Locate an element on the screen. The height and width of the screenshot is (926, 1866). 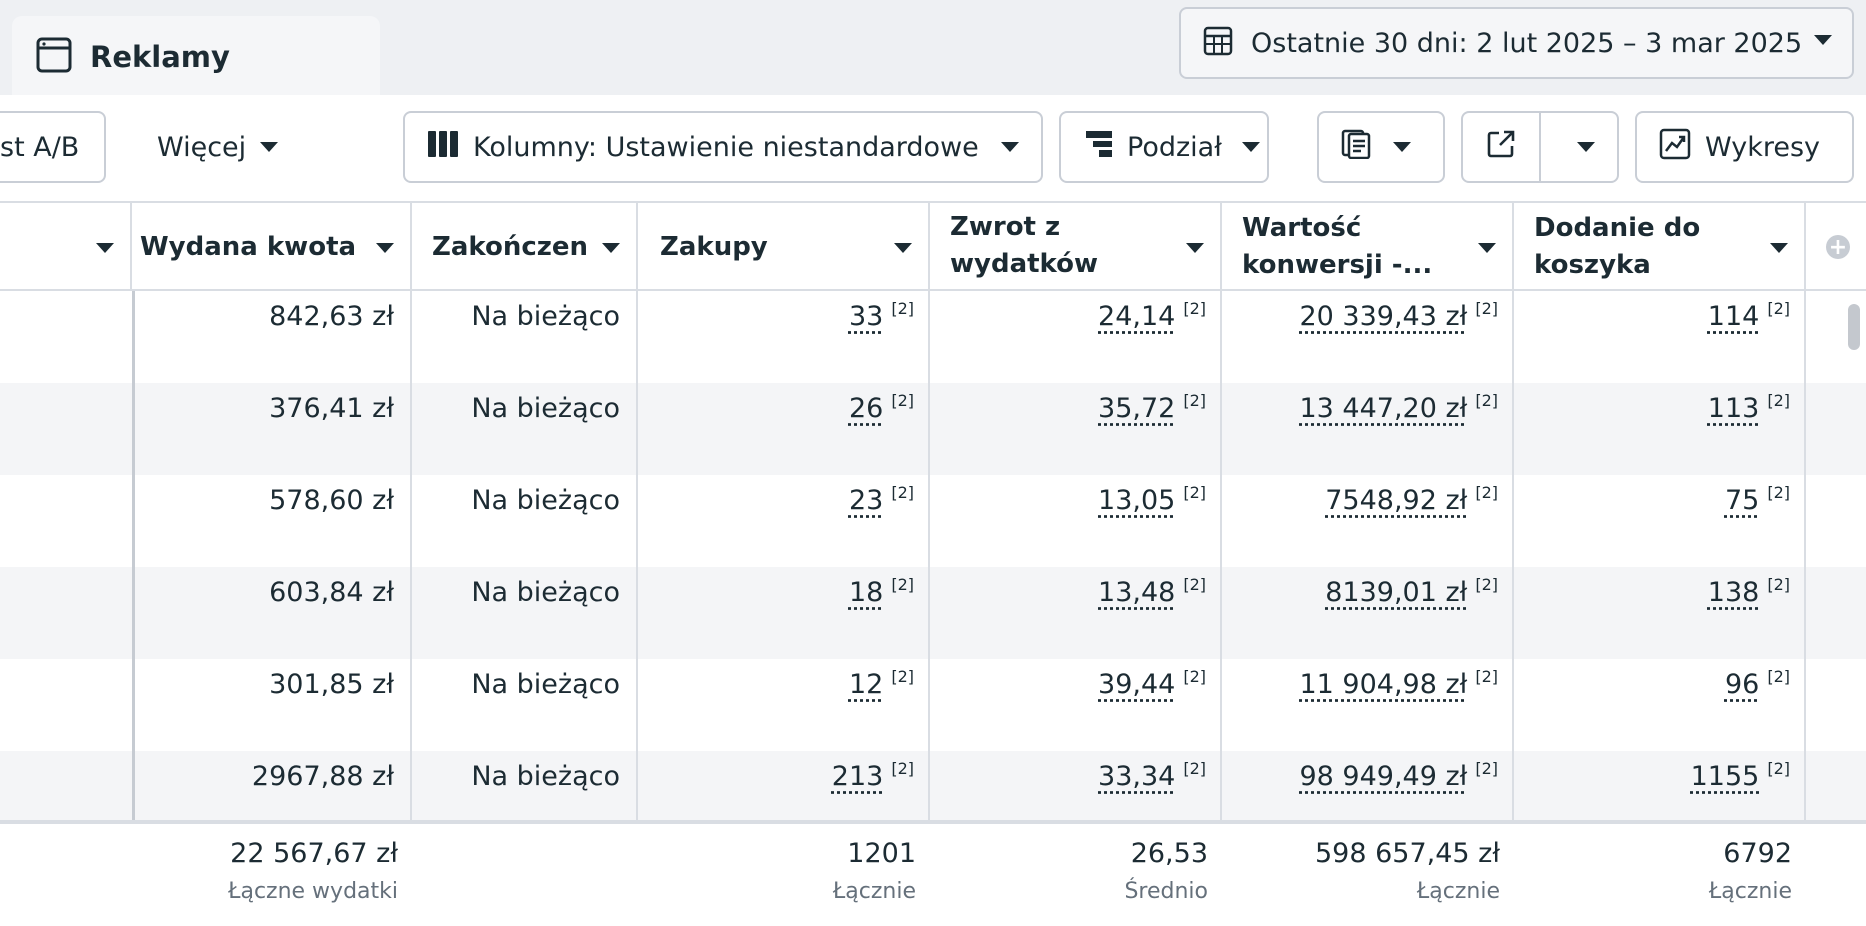
reports-button is located at coordinates (1381, 147).